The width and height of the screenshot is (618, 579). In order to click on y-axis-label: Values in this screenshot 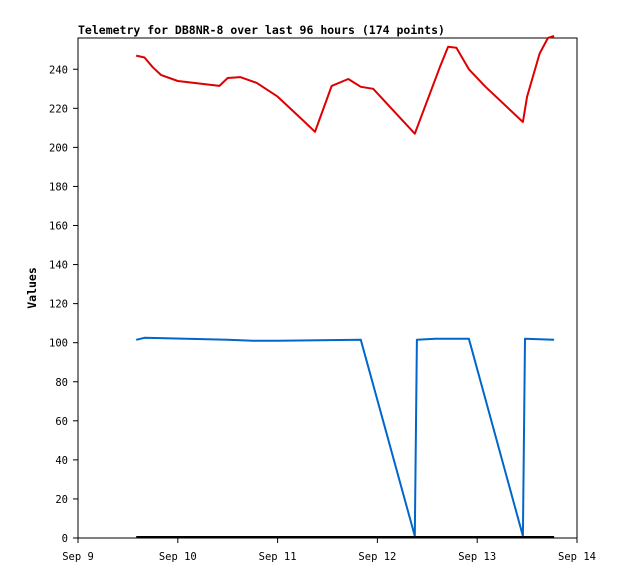, I will do `click(32, 288)`.